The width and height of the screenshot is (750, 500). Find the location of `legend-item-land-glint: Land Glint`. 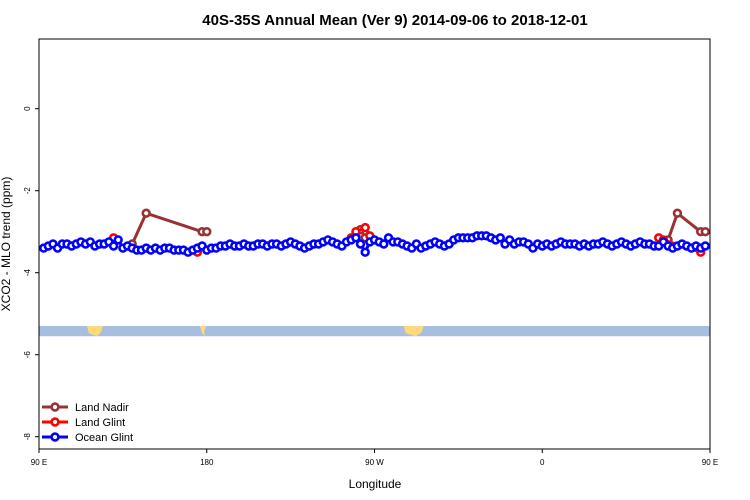

legend-item-land-glint: Land Glint is located at coordinates (83, 423).